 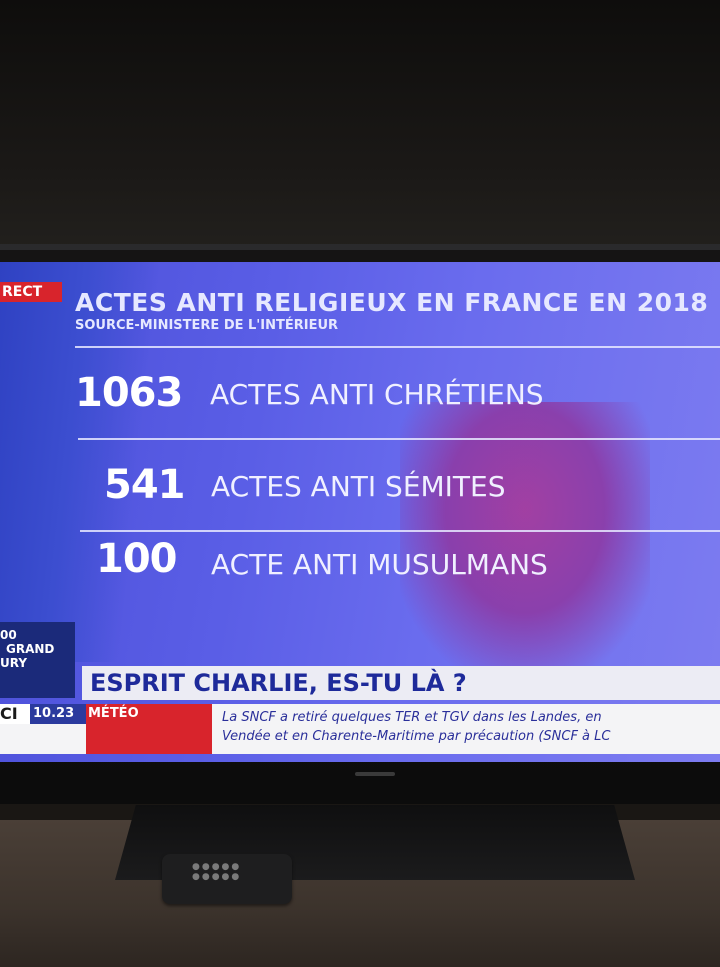 What do you see at coordinates (217, 872) in the screenshot?
I see `remote-buttons: ●●●●● ●●●●●` at bounding box center [217, 872].